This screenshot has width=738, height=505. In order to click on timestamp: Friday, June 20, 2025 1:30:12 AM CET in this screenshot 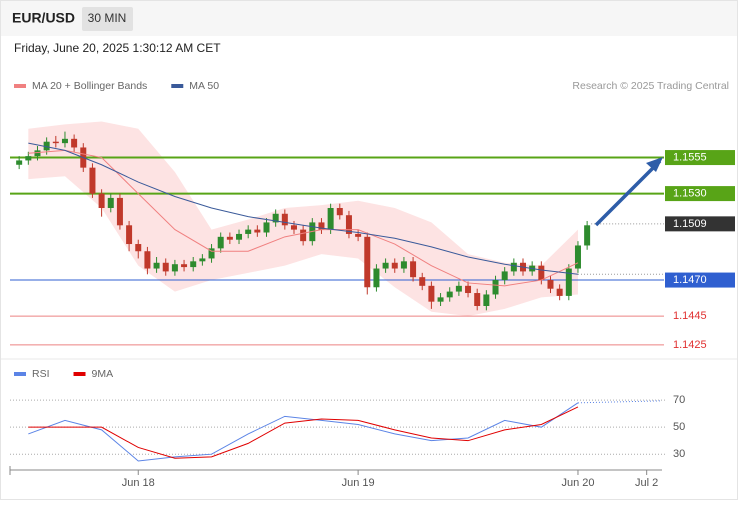, I will do `click(117, 48)`.